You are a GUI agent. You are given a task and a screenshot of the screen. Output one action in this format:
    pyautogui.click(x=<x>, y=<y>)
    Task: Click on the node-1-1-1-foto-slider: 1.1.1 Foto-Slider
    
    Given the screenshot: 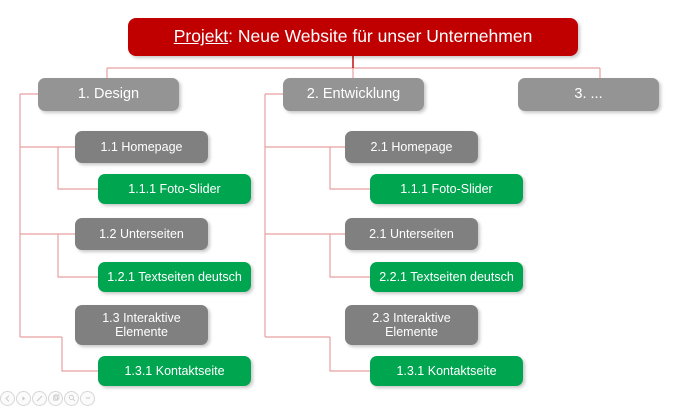 What is the action you would take?
    pyautogui.click(x=174, y=189)
    